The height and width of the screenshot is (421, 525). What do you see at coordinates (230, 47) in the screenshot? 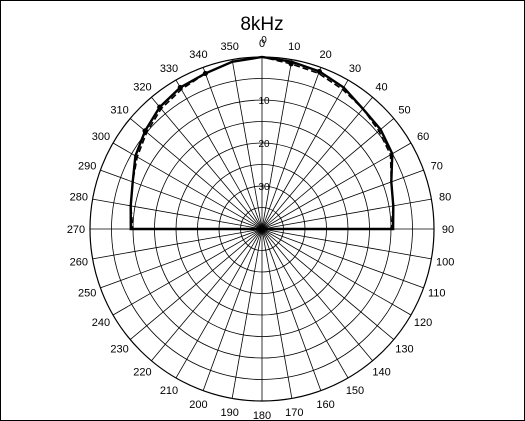
I see `angle-tick-label: 350` at bounding box center [230, 47].